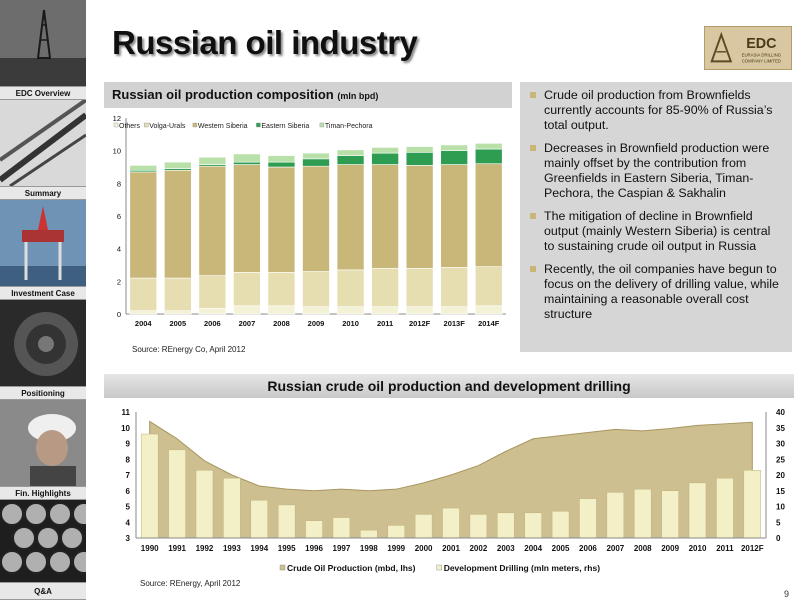  Describe the element at coordinates (119, 314) in the screenshot. I see `y-tick-label: 0` at that location.